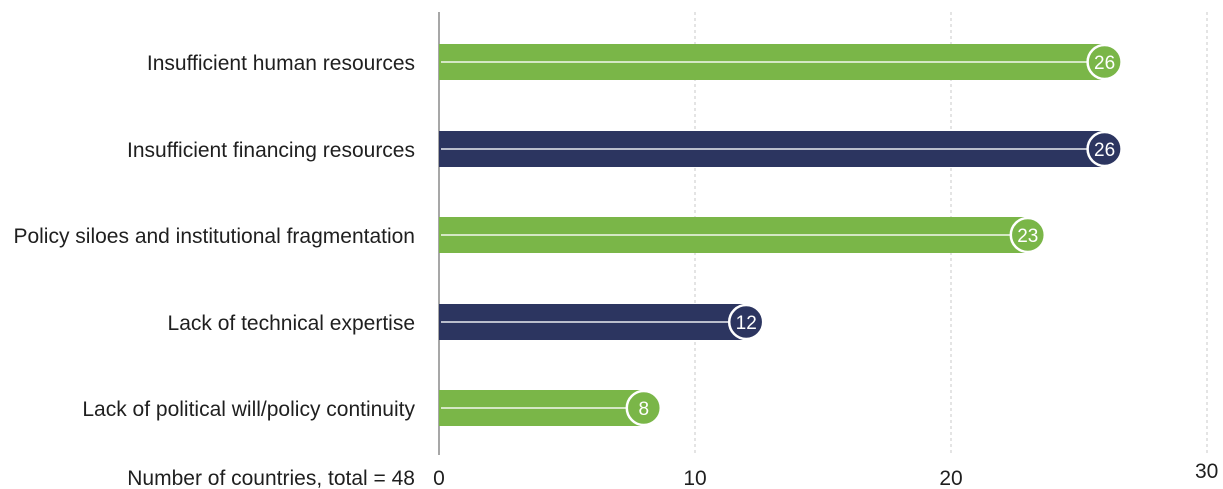 The height and width of the screenshot is (489, 1223). I want to click on x-tick-label: 0, so click(439, 478).